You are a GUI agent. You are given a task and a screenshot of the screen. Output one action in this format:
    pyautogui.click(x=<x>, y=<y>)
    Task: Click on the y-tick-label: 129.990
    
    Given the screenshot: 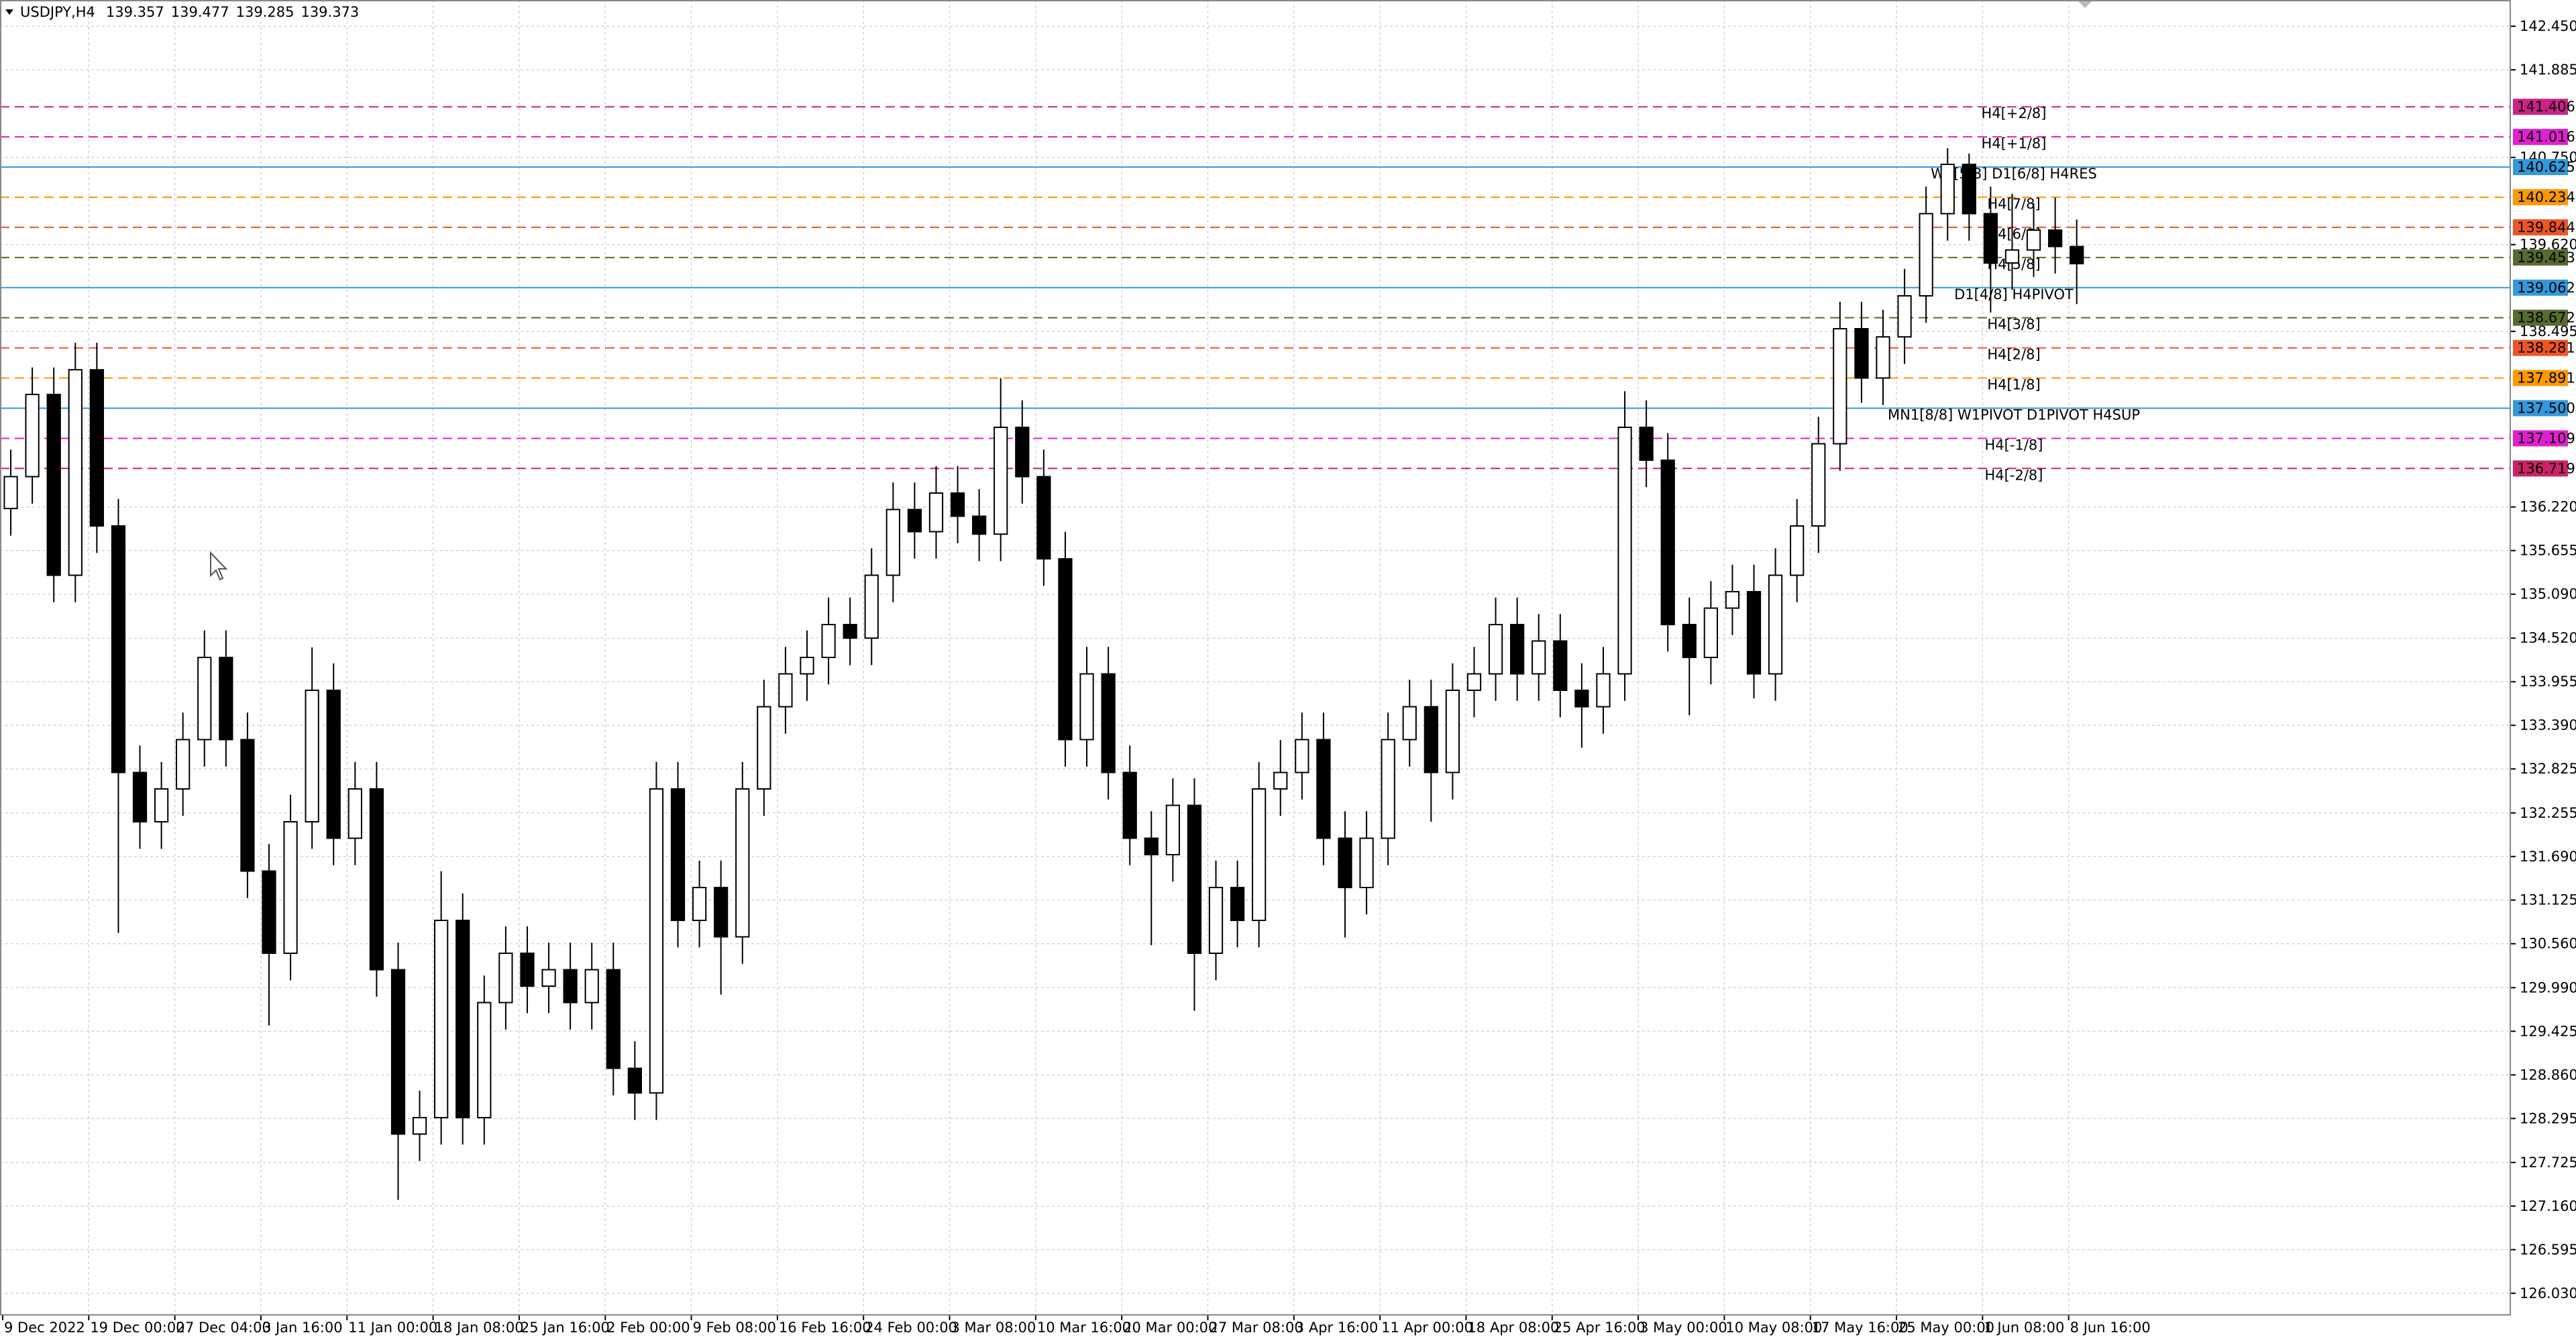 What is the action you would take?
    pyautogui.click(x=2548, y=987)
    